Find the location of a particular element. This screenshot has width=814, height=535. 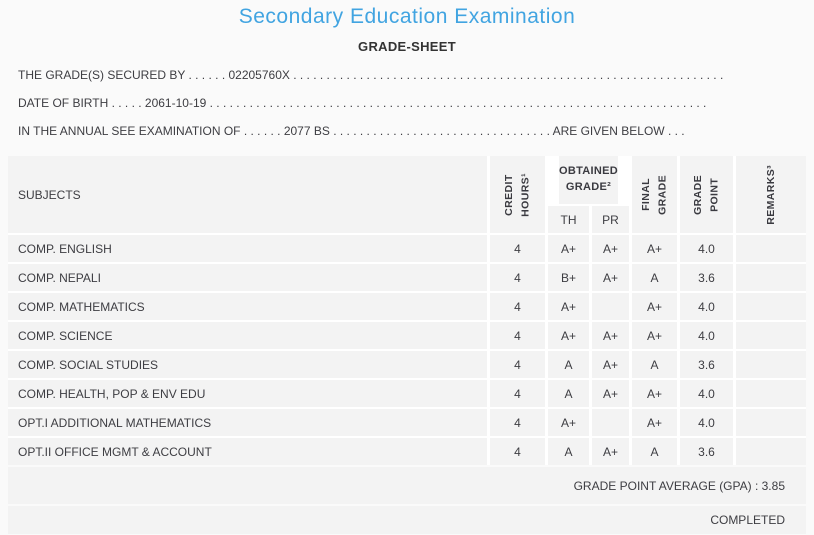

table-row: COMP. HEALTH, POP & ENV EDU 4 A A+ A+ 4.0 is located at coordinates (407, 393).